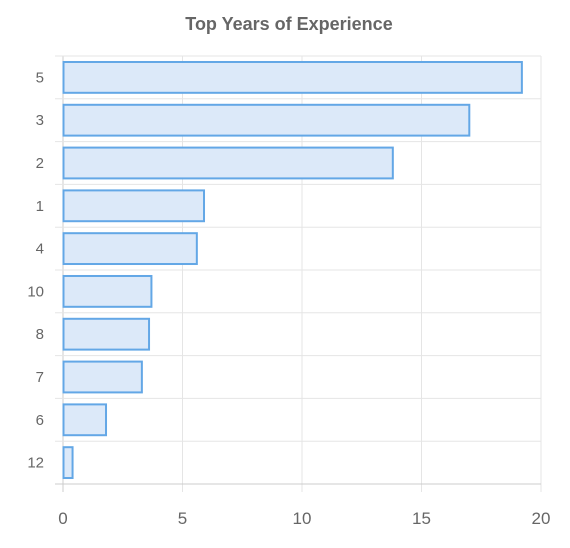 This screenshot has height=548, width=570. What do you see at coordinates (288, 24) in the screenshot?
I see `chart-title: Top Years of Experience` at bounding box center [288, 24].